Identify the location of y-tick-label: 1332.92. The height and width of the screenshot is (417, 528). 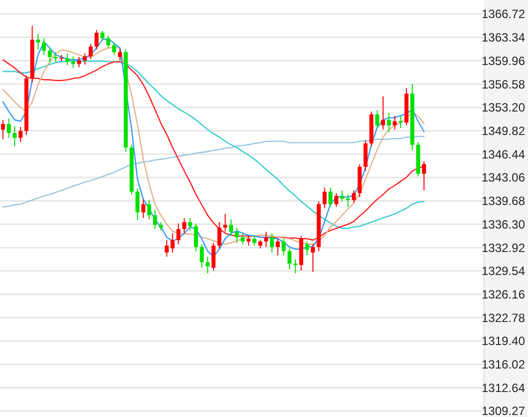
(504, 247).